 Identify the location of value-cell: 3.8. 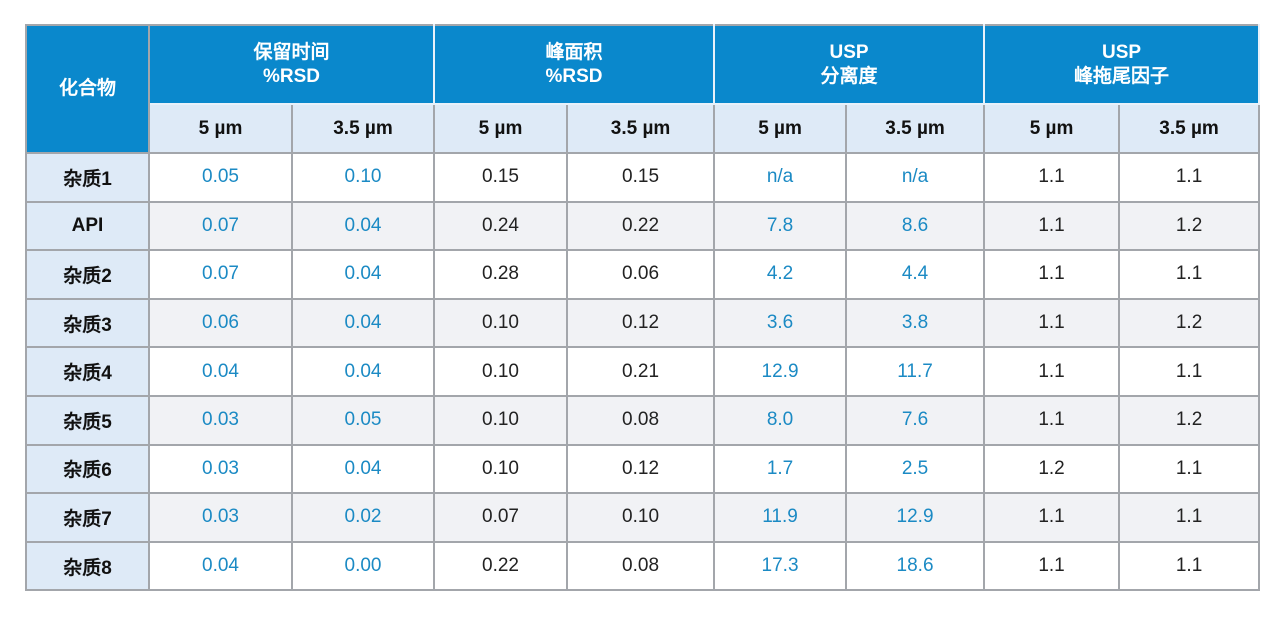
(915, 323).